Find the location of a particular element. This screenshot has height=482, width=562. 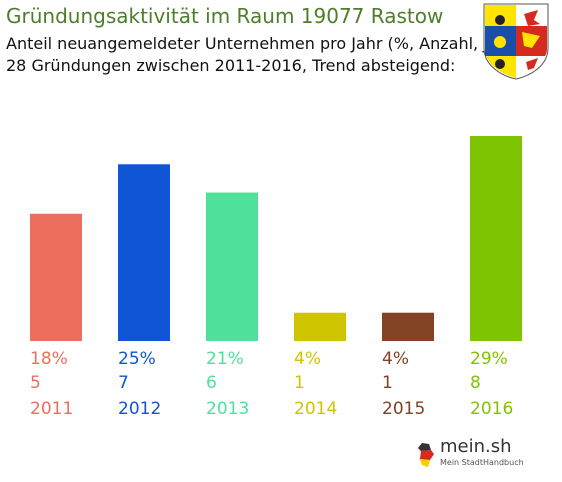

bar-2014 is located at coordinates (320, 326).